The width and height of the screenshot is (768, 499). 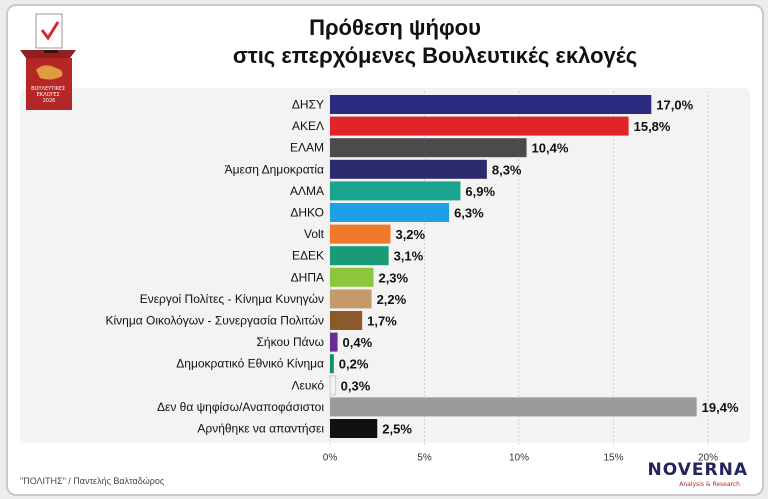 I want to click on value-label: 10,4%, so click(x=550, y=148).